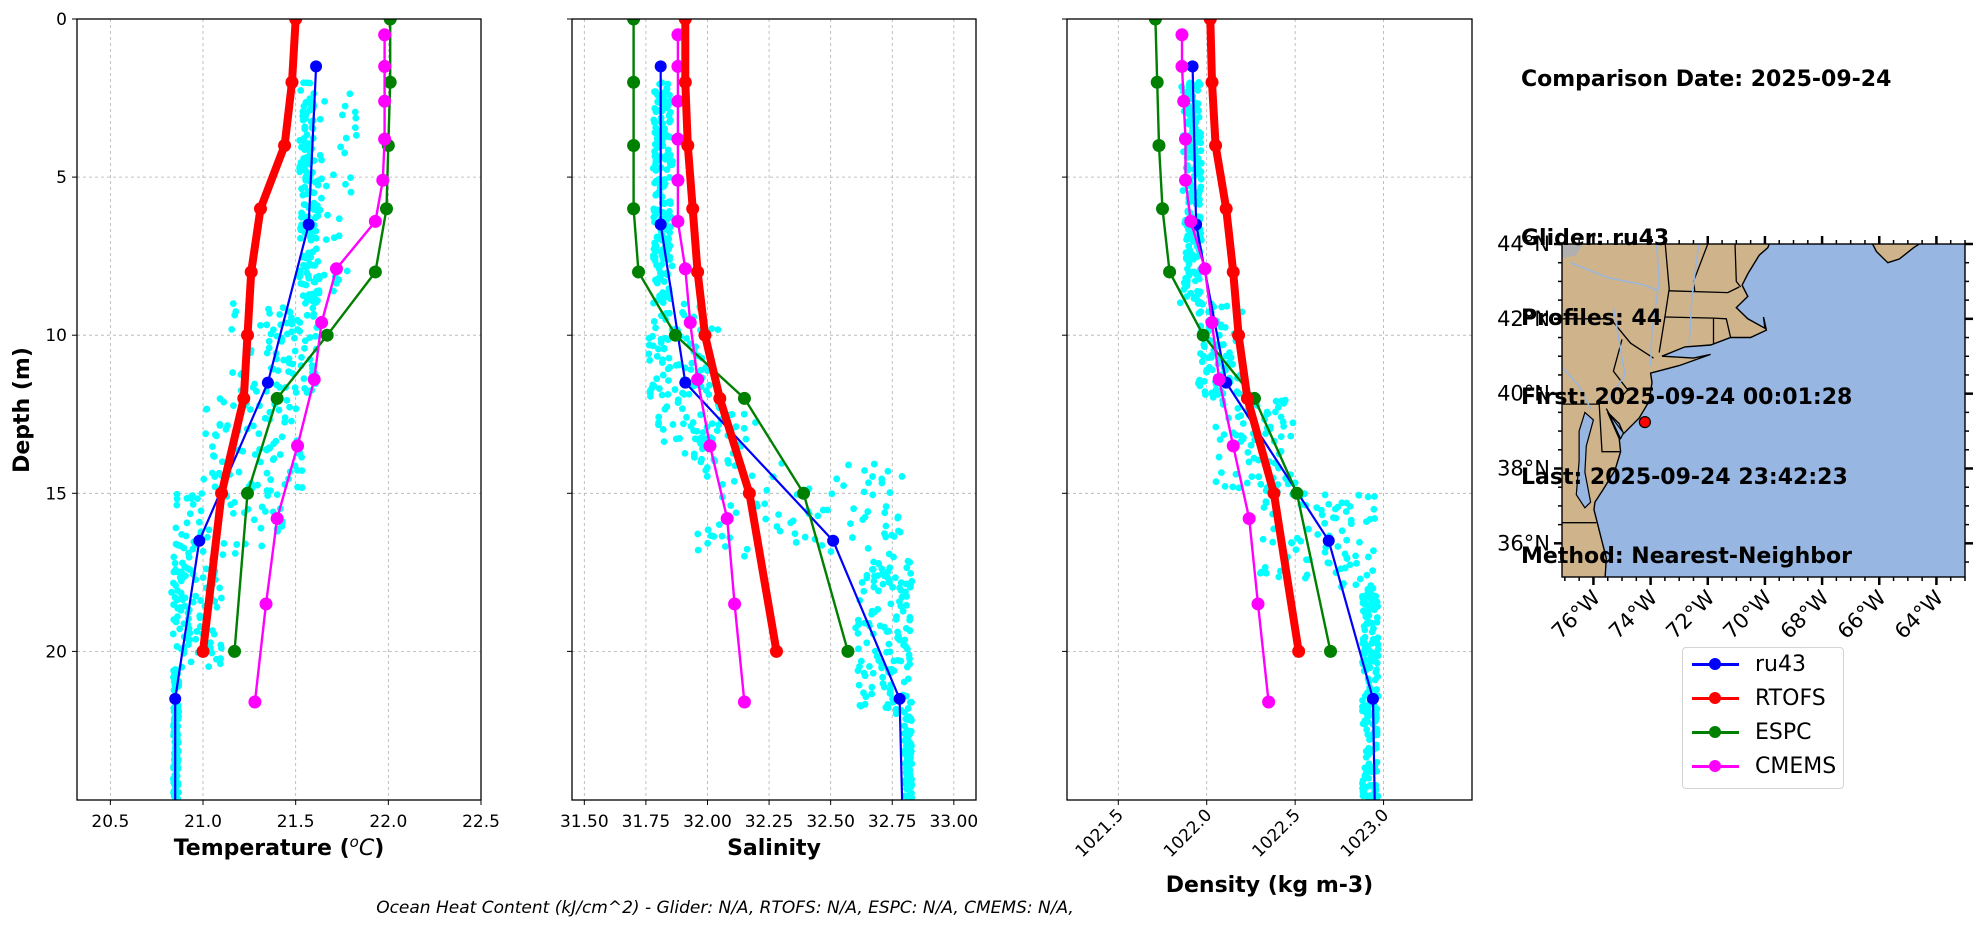 The width and height of the screenshot is (1978, 934). Describe the element at coordinates (262, 848) in the screenshot. I see `x-axis-title-text: Temperature (` at that location.